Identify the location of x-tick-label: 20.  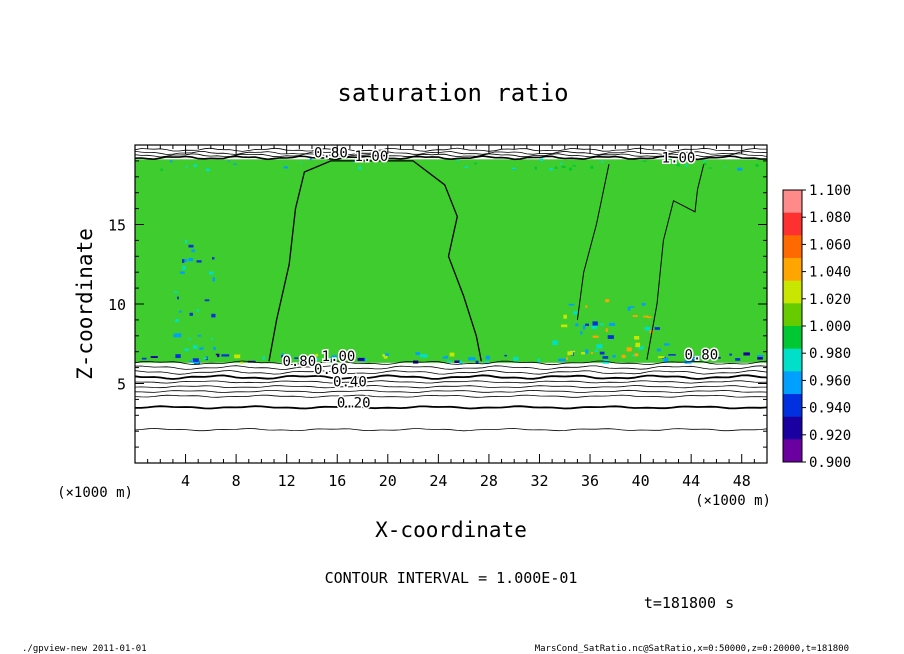
(388, 481).